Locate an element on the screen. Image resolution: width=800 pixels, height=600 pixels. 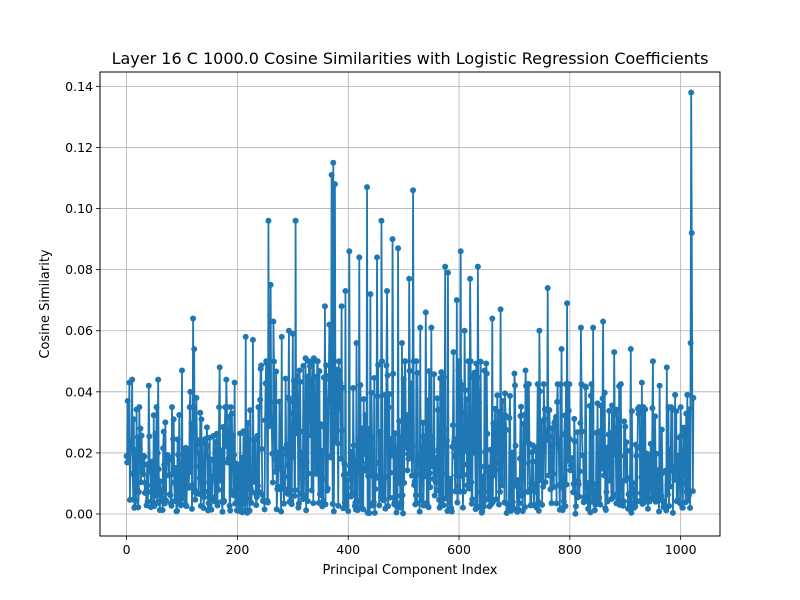
y-tick-label: 0.06 is located at coordinates (79, 330).